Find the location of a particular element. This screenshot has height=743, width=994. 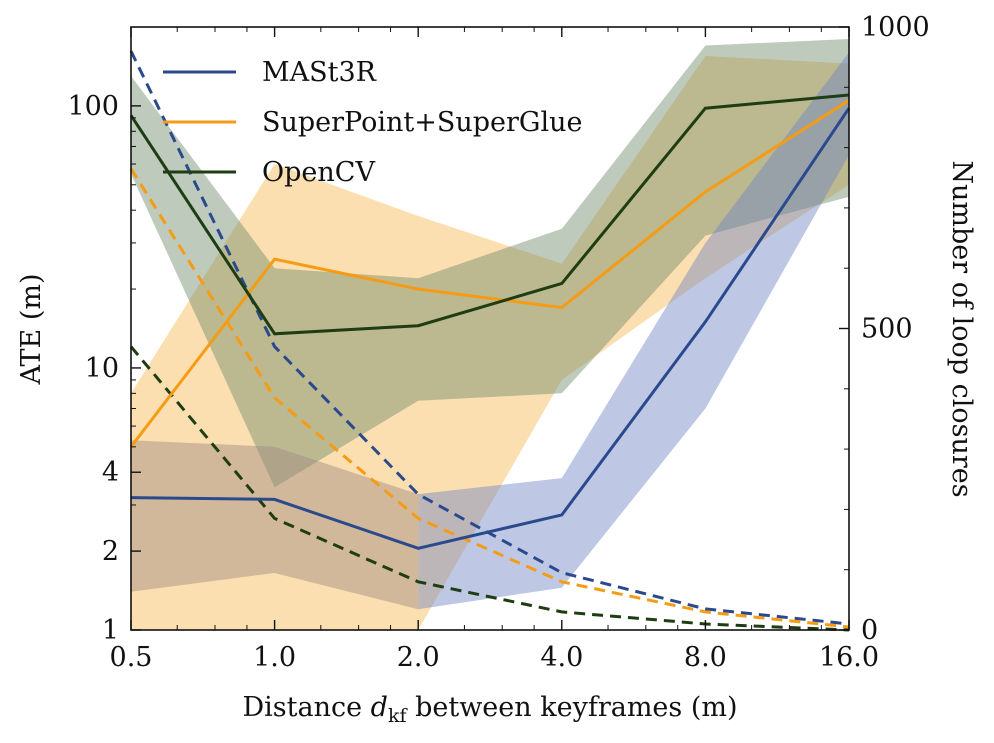

legend-label: SuperPoint+SuperGlue is located at coordinates (422, 122).